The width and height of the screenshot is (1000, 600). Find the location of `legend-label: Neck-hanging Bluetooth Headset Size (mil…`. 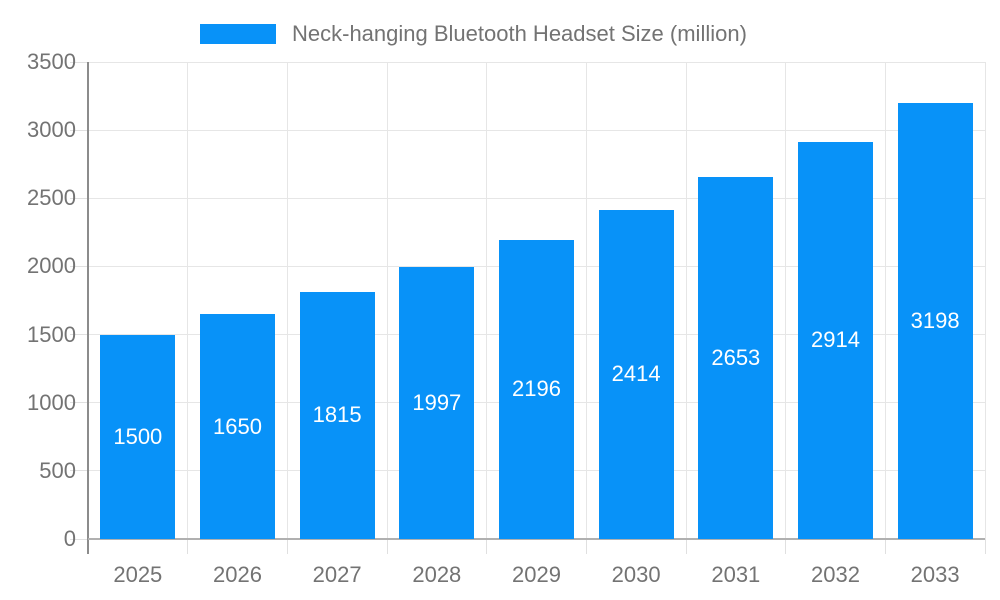

legend-label: Neck-hanging Bluetooth Headset Size (mil… is located at coordinates (519, 33).